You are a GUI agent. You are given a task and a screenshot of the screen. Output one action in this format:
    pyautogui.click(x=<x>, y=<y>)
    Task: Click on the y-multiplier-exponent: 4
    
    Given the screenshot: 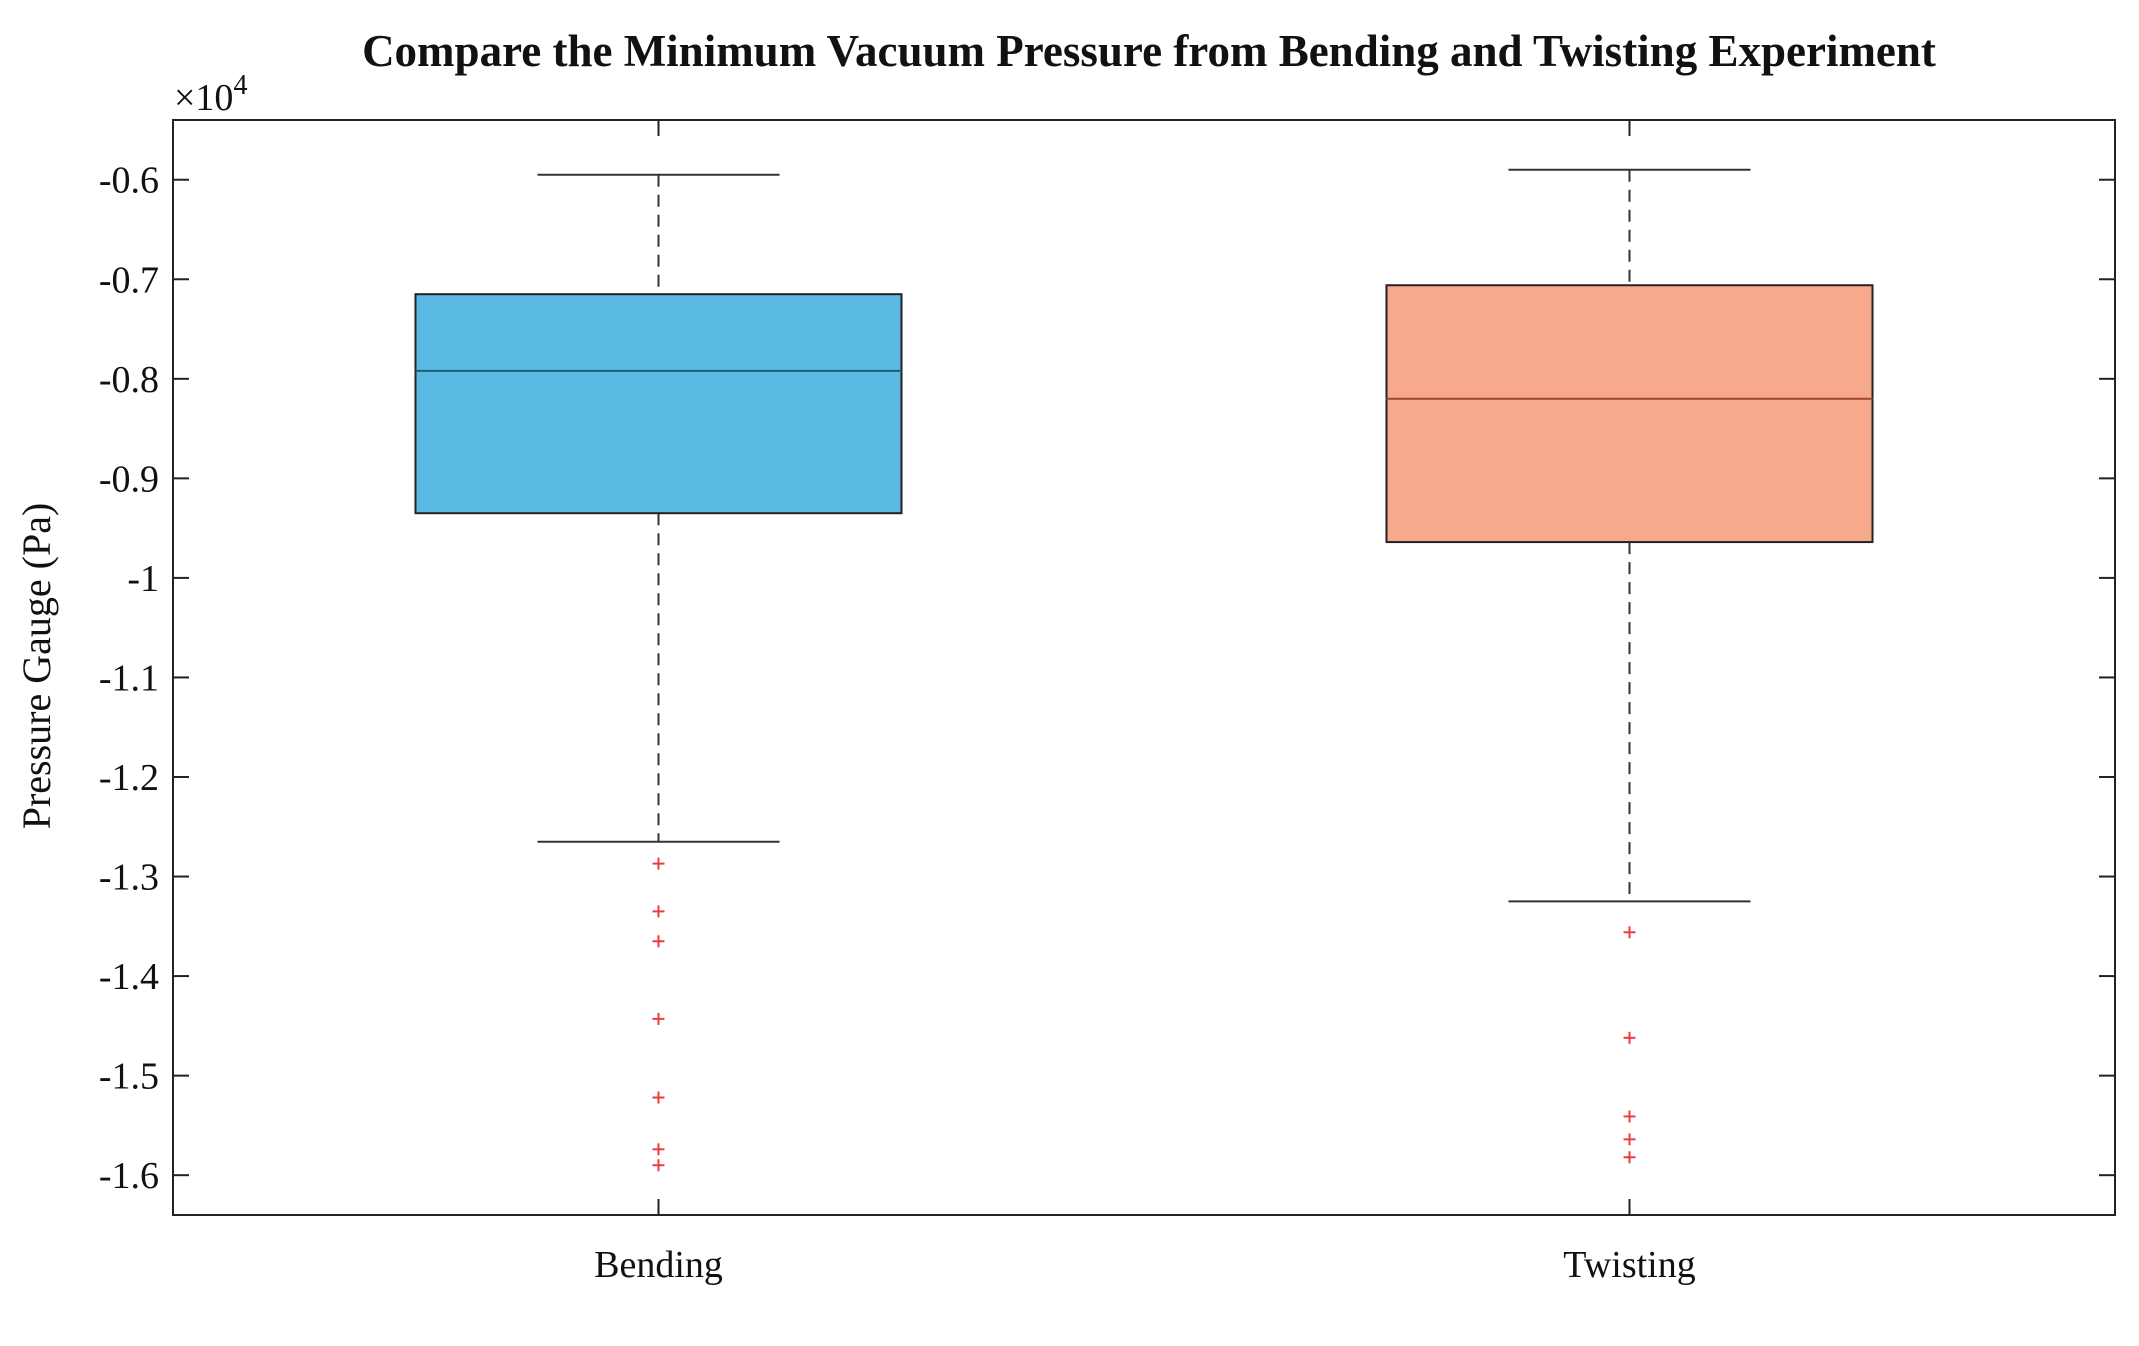 What is the action you would take?
    pyautogui.click(x=240, y=85)
    